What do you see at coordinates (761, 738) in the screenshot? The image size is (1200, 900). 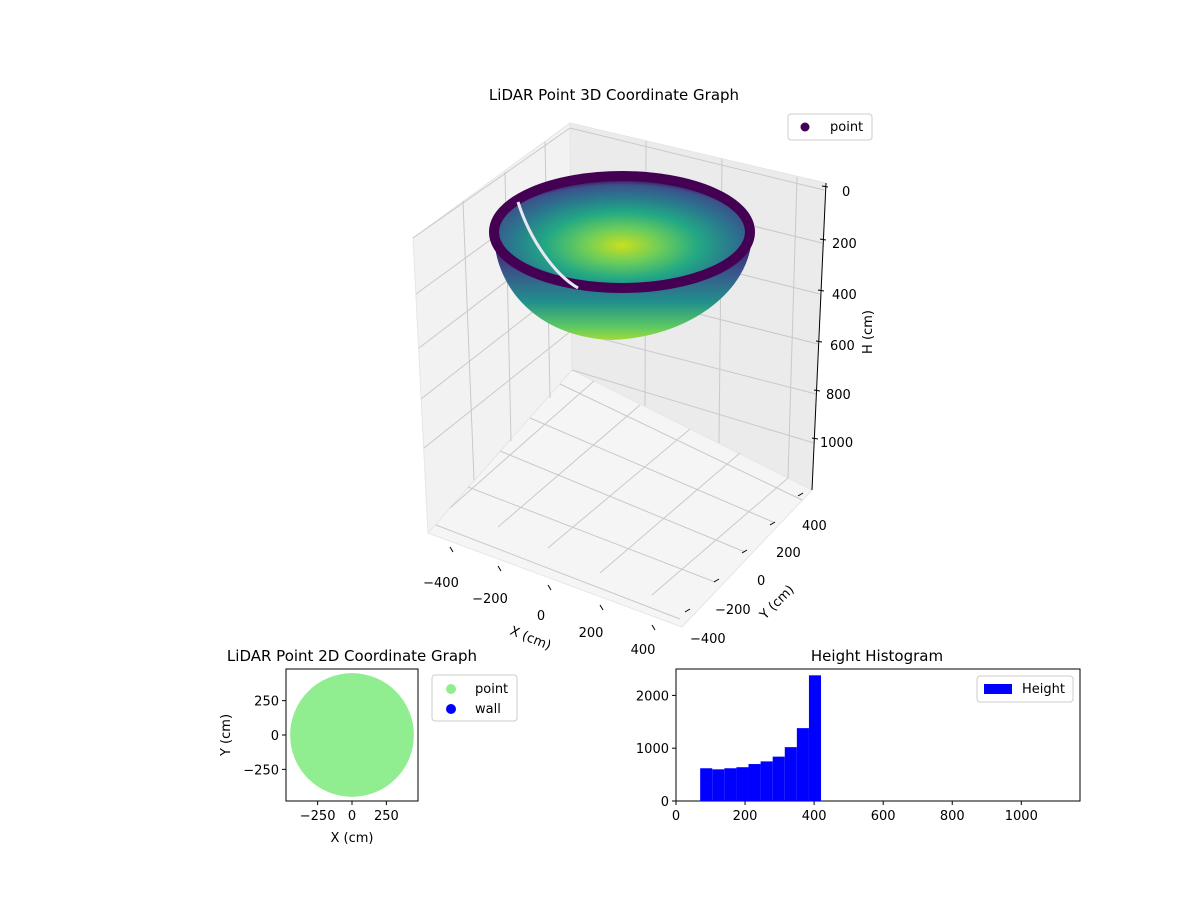 I see `histogram-bars` at bounding box center [761, 738].